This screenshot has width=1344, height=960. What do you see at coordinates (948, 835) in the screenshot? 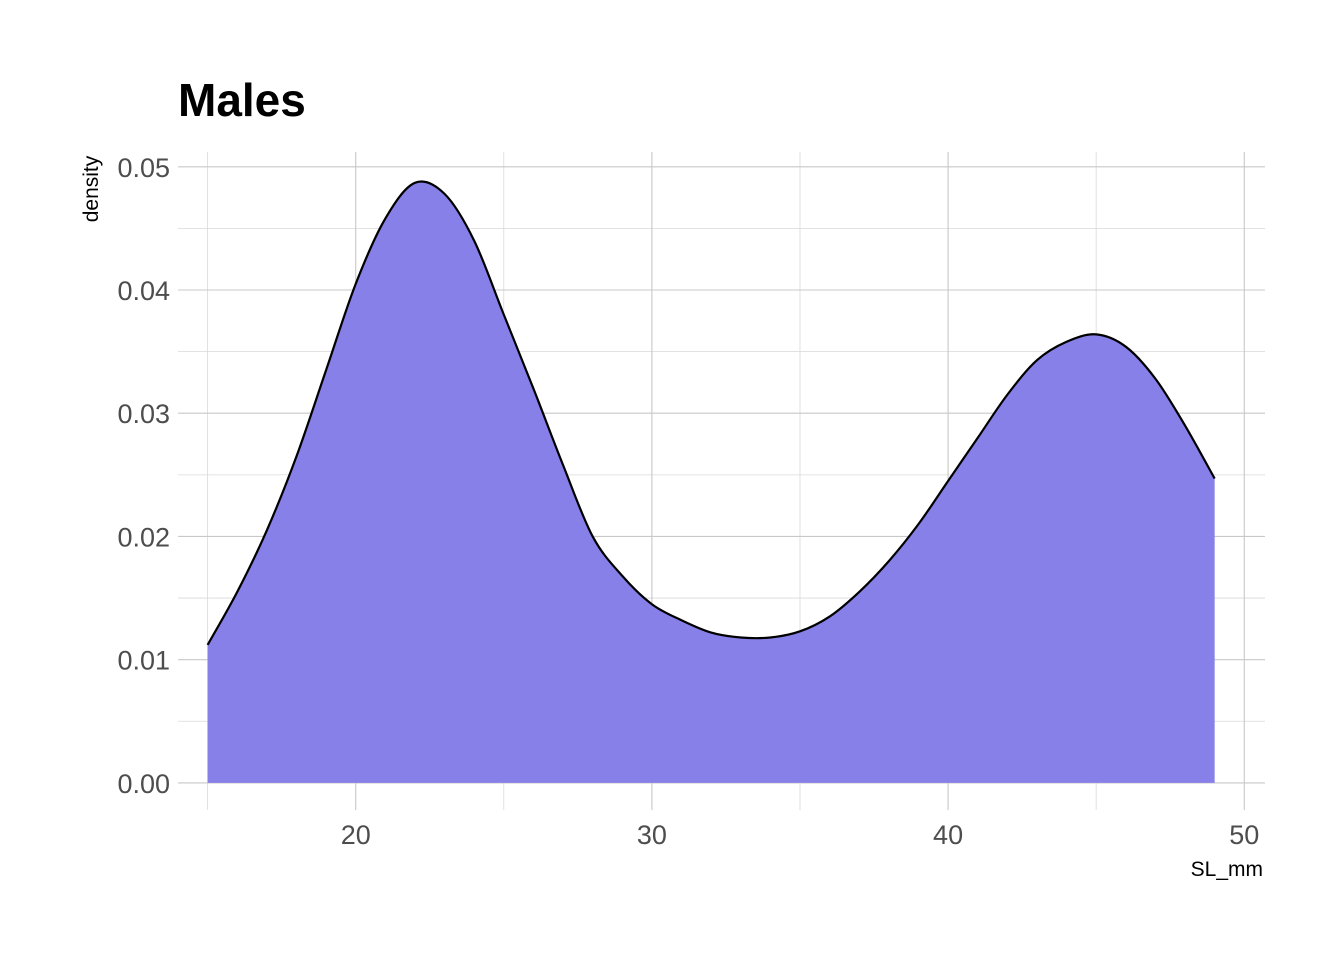
I see `x-tick-label: 40` at bounding box center [948, 835].